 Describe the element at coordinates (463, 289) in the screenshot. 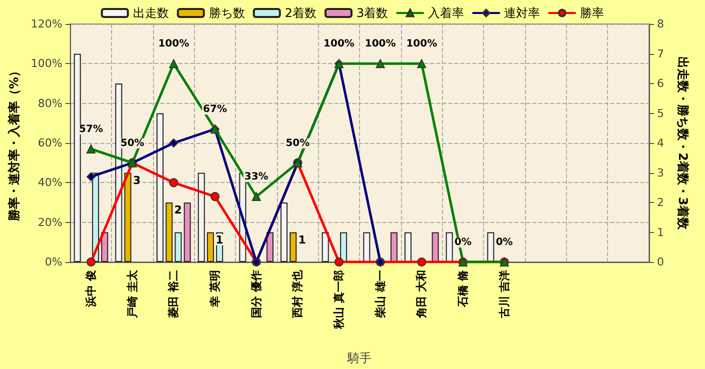

I see `x-tick-label: 石橋 脩` at that location.